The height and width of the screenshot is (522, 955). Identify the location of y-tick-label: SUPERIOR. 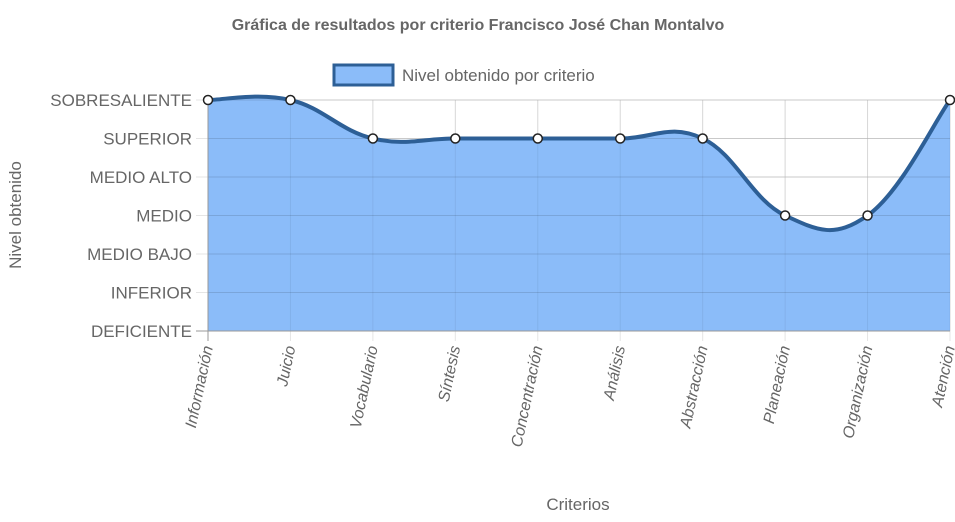
(147, 139).